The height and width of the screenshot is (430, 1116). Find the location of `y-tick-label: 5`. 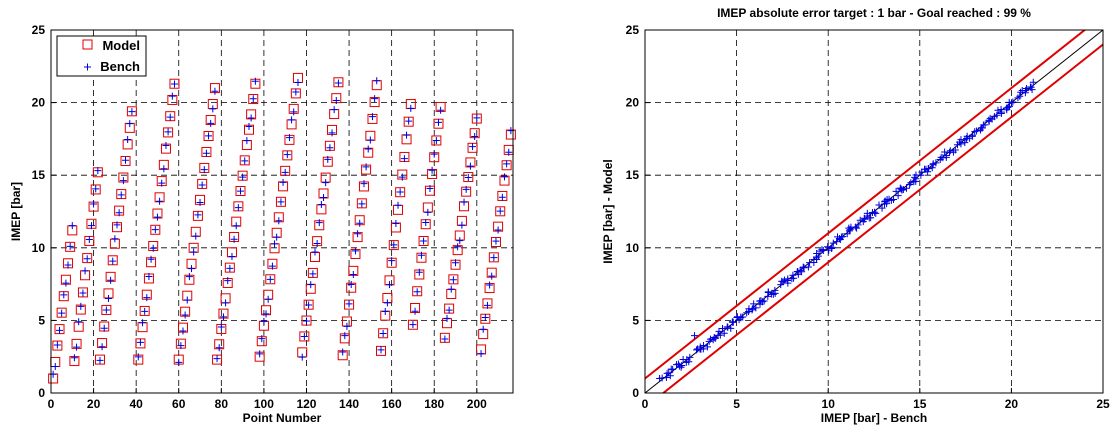

y-tick-label: 5 is located at coordinates (635, 320).